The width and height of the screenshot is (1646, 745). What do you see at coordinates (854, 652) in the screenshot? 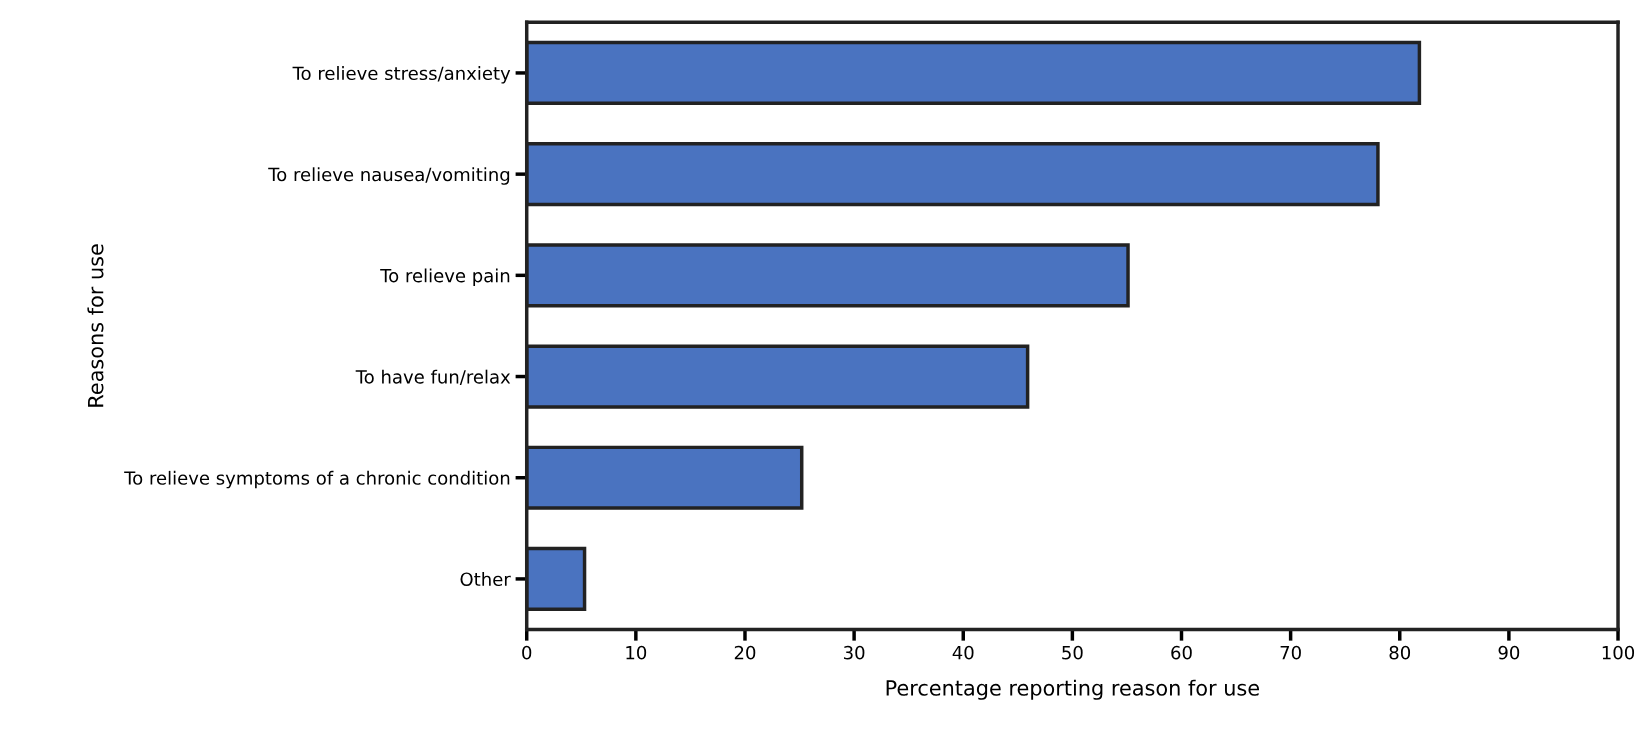
I see `x-tick-label: 30` at bounding box center [854, 652].